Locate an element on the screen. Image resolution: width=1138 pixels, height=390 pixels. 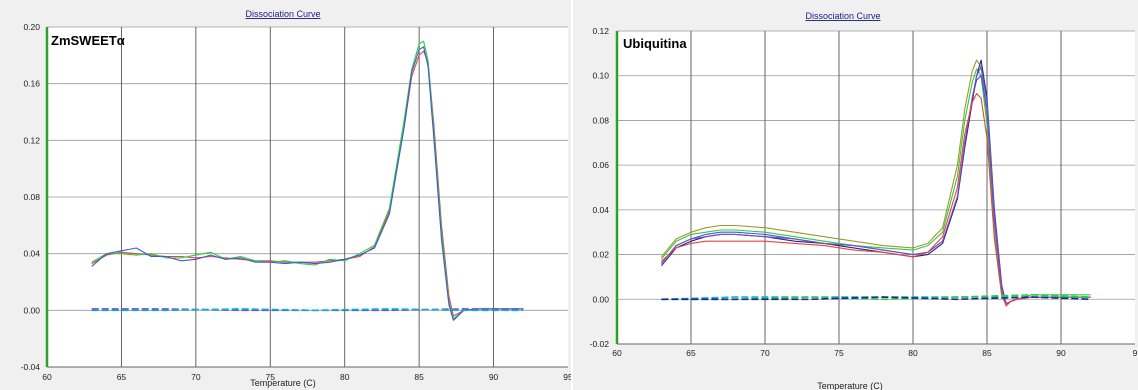
panel-divider is located at coordinates (572, 195).